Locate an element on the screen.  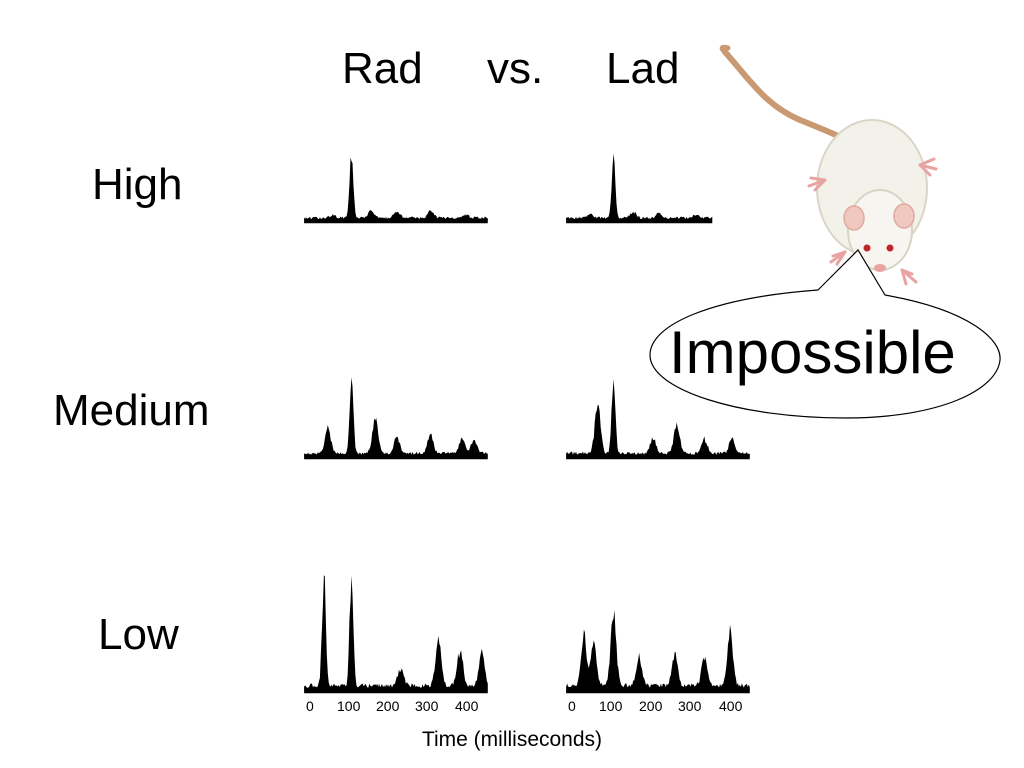
row-label-medium: Medium is located at coordinates (131, 410).